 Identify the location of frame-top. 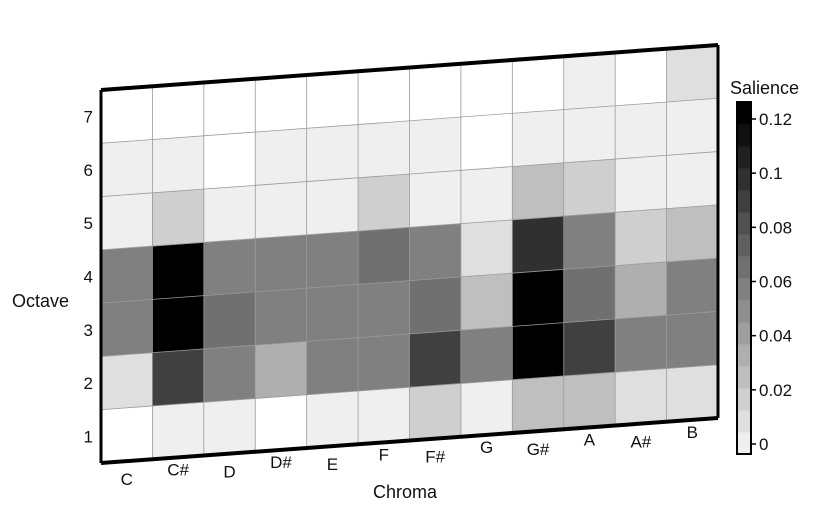
(409, 67).